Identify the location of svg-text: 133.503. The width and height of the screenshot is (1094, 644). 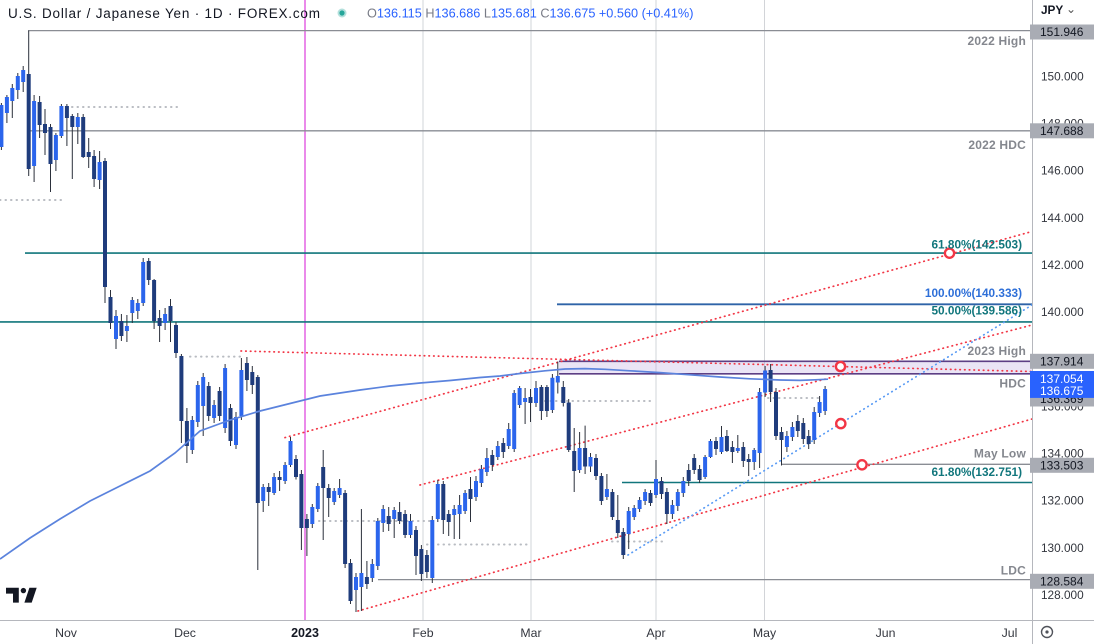
(1062, 466).